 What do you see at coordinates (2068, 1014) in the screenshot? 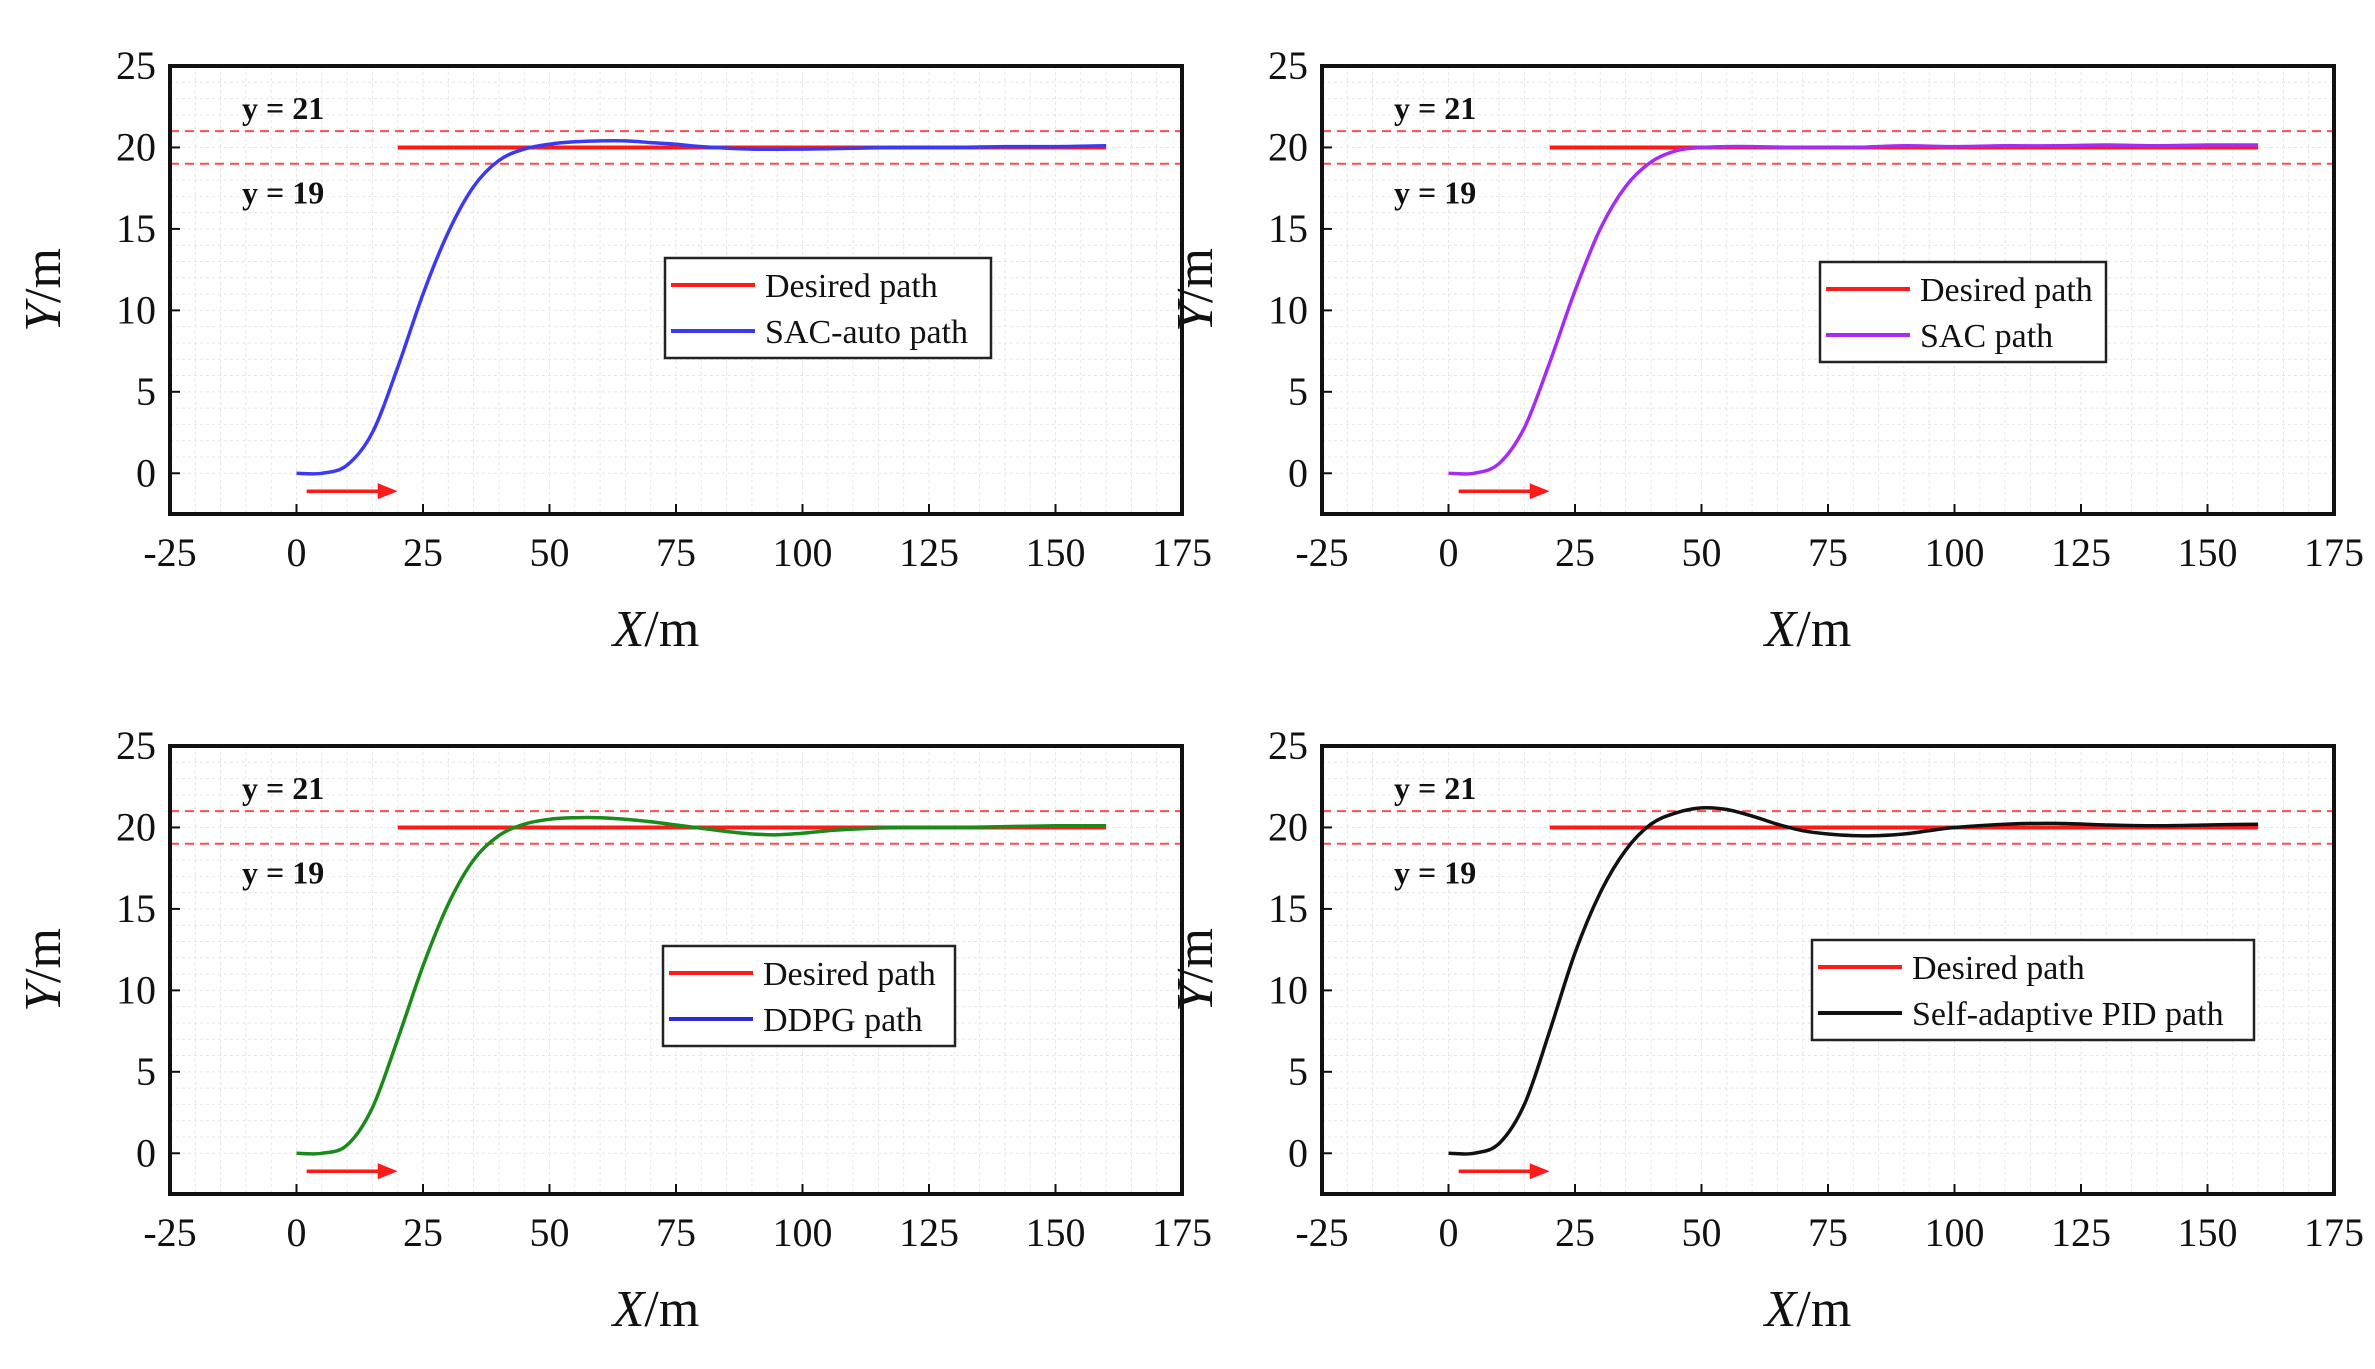
I see `legend-label: Self-adaptive PID path` at bounding box center [2068, 1014].